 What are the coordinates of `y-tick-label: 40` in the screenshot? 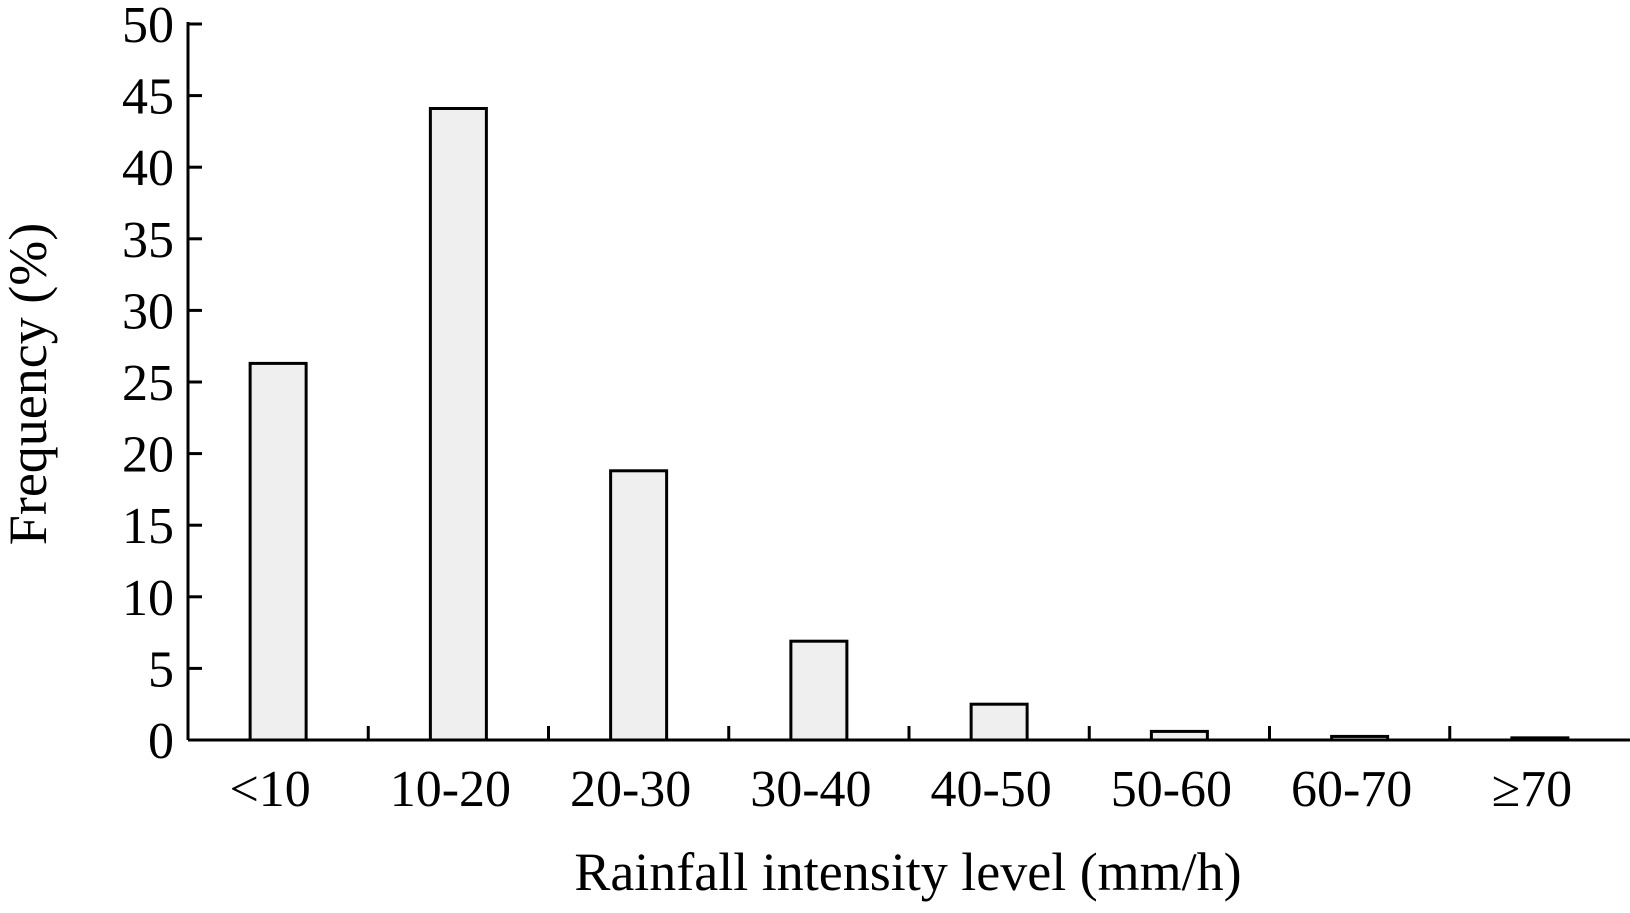 It's located at (148, 168).